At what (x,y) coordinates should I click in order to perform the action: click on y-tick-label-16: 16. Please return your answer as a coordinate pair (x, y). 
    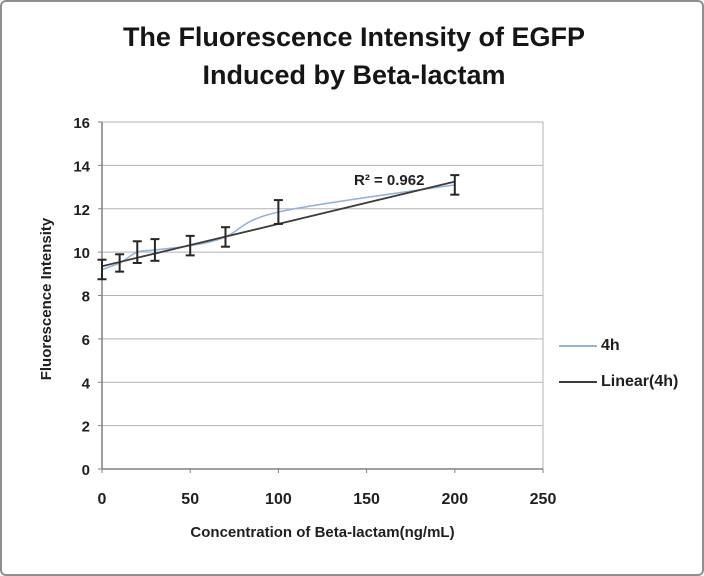
    Looking at the image, I should click on (81, 123).